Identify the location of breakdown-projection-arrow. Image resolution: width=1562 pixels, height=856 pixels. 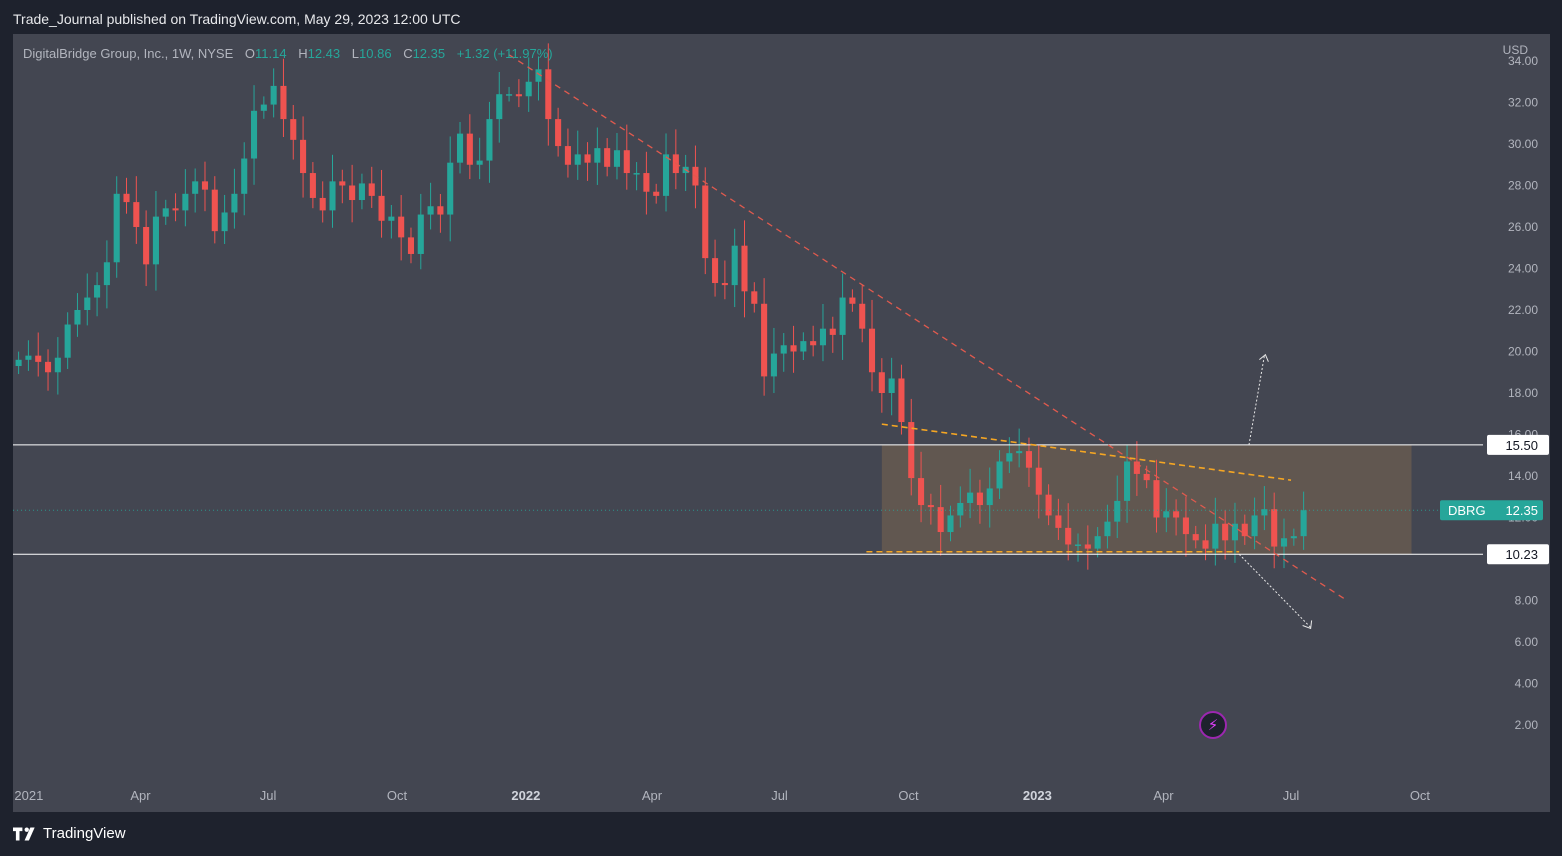
(1274, 590).